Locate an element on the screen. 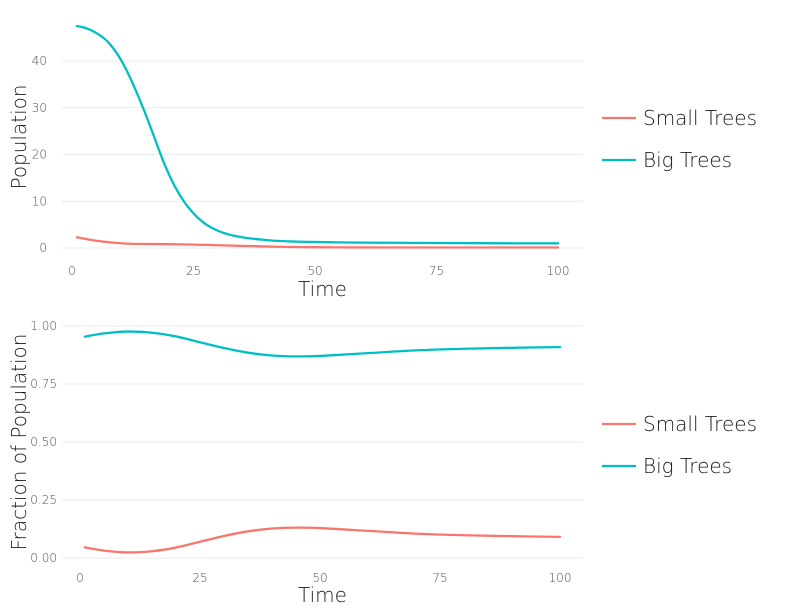  series-line-big-trees is located at coordinates (322, 344).